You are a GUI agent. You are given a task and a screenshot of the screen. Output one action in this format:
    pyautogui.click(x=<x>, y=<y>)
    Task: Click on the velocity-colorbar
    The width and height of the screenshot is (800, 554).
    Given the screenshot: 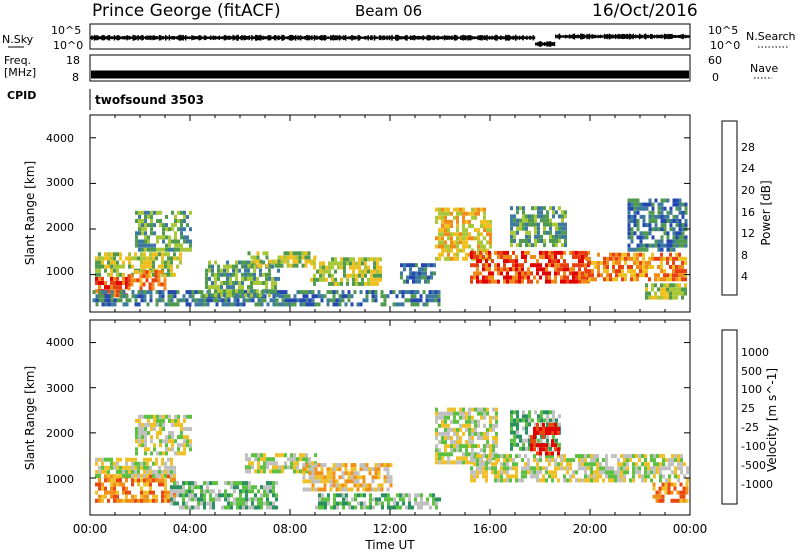 What is the action you would take?
    pyautogui.click(x=729, y=417)
    